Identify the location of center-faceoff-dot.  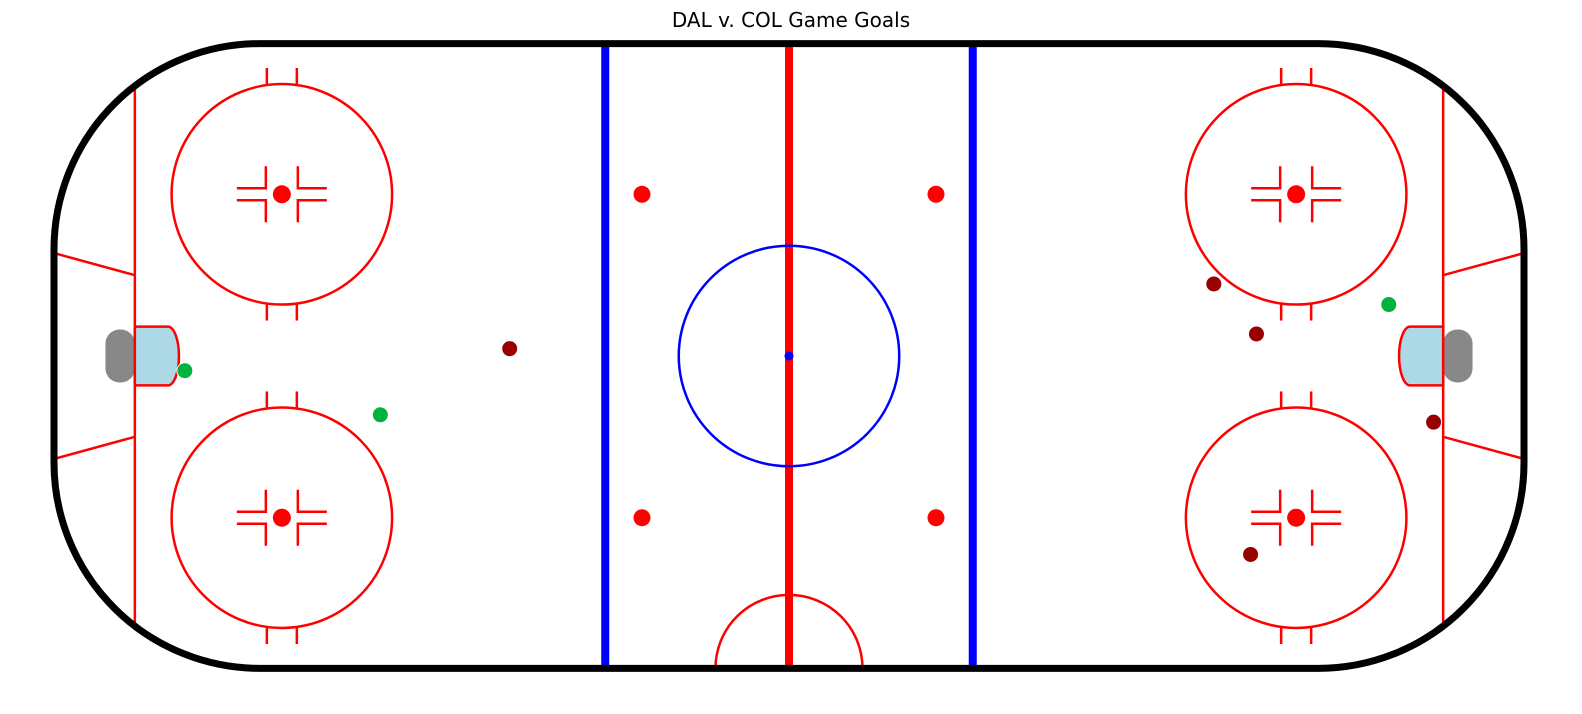
(789, 356).